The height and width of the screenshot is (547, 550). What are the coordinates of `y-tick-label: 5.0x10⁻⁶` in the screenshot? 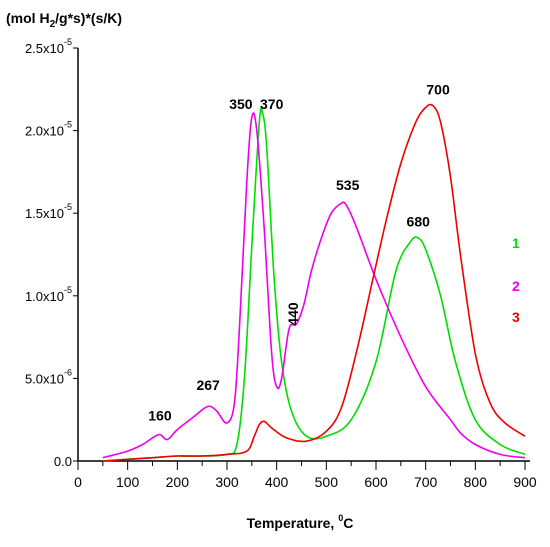 It's located at (48, 376).